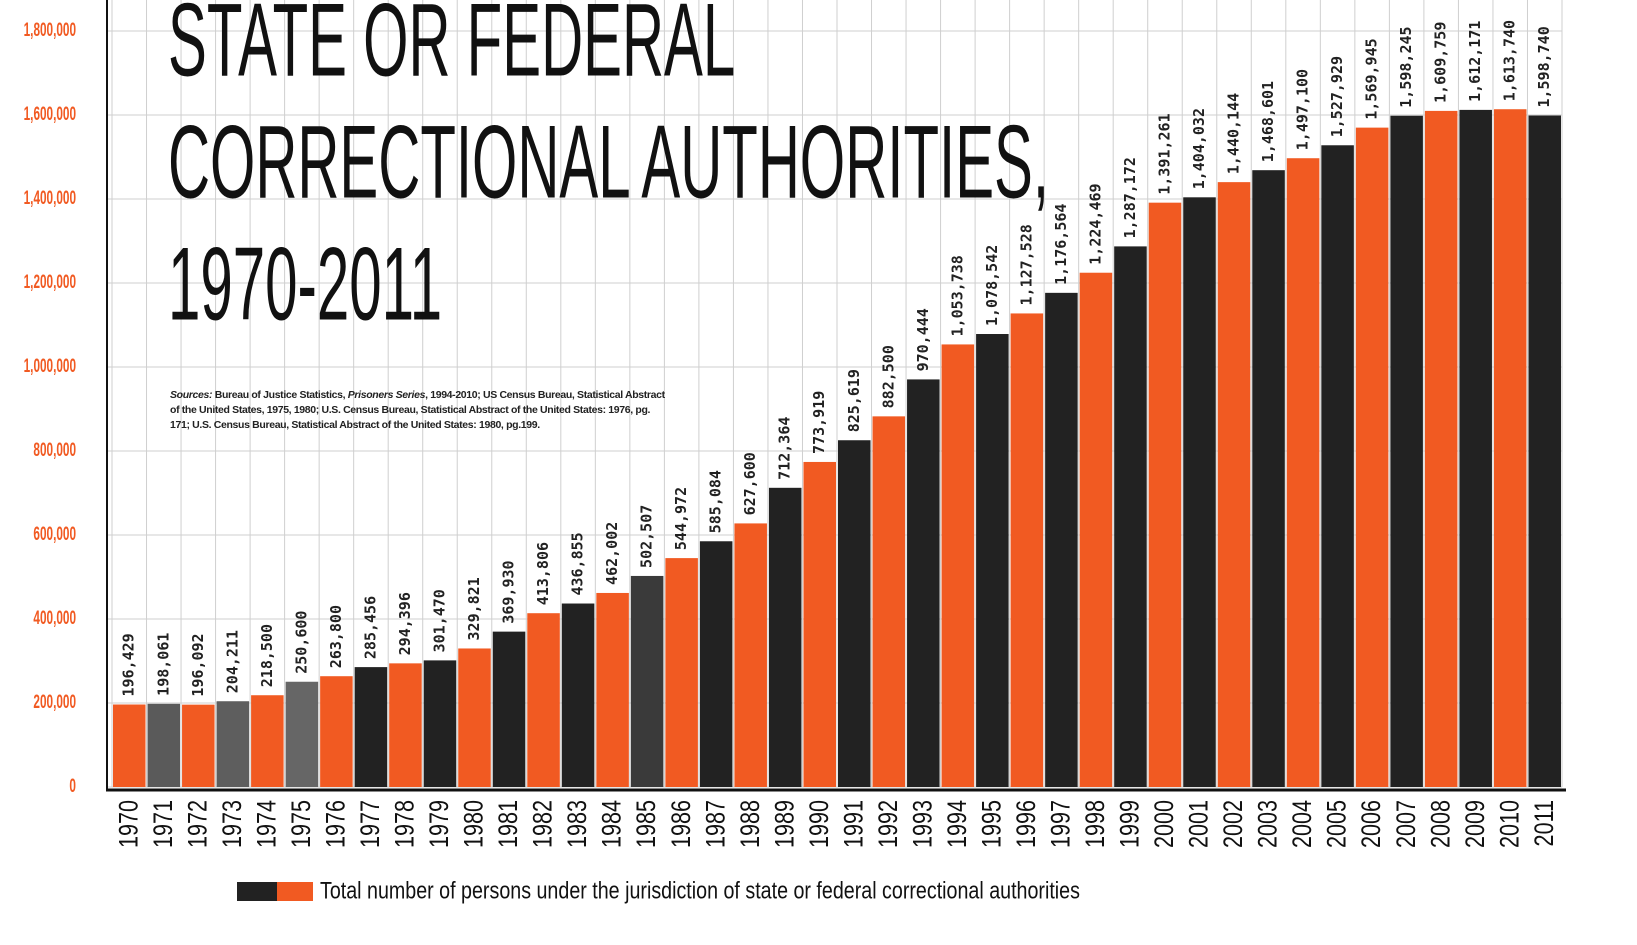 This screenshot has width=1637, height=945. Describe the element at coordinates (336, 824) in the screenshot. I see `x-tick-label: 1976` at that location.